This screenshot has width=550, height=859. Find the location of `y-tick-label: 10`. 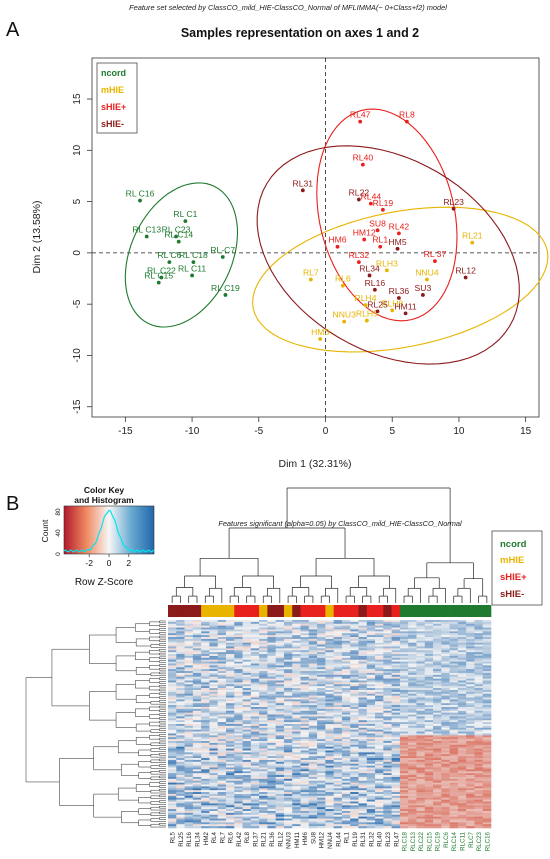

y-tick-label: 10 is located at coordinates (77, 150).